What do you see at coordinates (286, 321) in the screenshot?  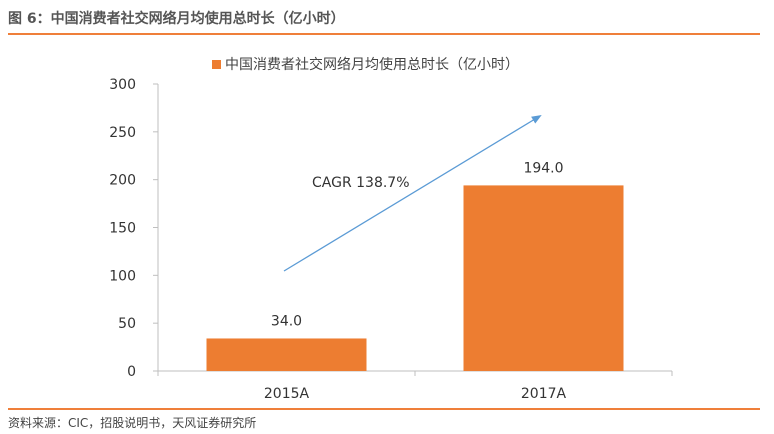 I see `data-label: 34.0` at bounding box center [286, 321].